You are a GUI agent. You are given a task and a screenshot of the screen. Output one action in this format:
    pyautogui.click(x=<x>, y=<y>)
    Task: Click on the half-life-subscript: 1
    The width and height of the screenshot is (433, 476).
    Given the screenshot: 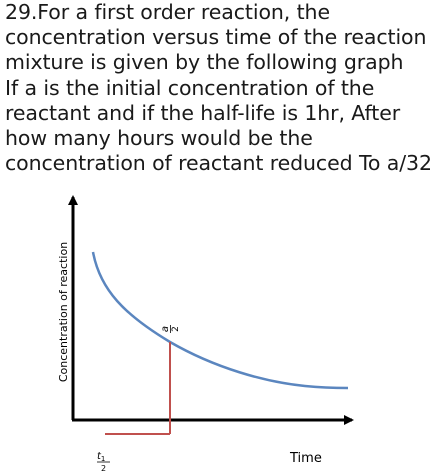 What is the action you would take?
    pyautogui.click(x=103, y=459)
    